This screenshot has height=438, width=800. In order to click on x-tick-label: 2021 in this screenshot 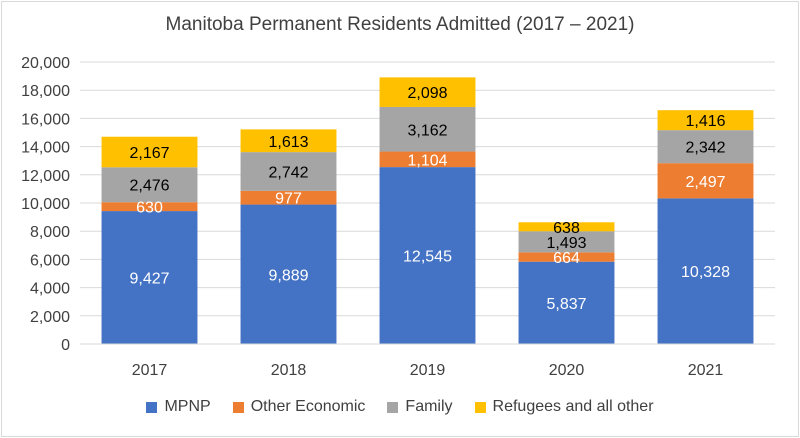, I will do `click(706, 370)`.